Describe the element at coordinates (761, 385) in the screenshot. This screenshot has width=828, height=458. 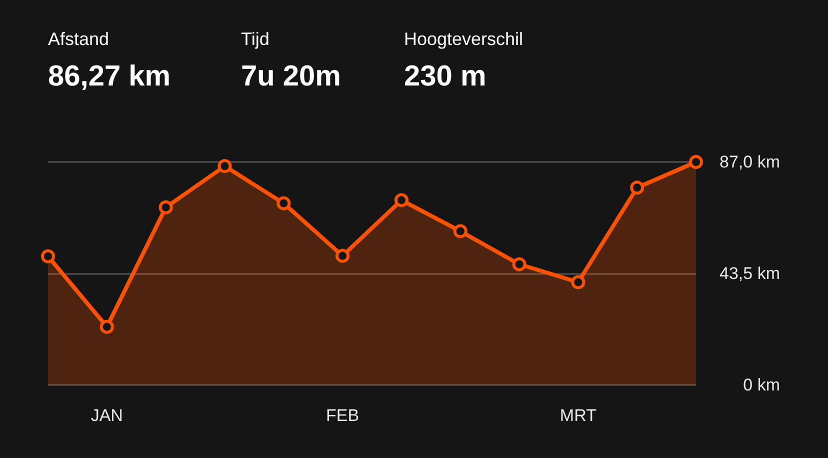
I see `y-tick-label: 0 km` at that location.